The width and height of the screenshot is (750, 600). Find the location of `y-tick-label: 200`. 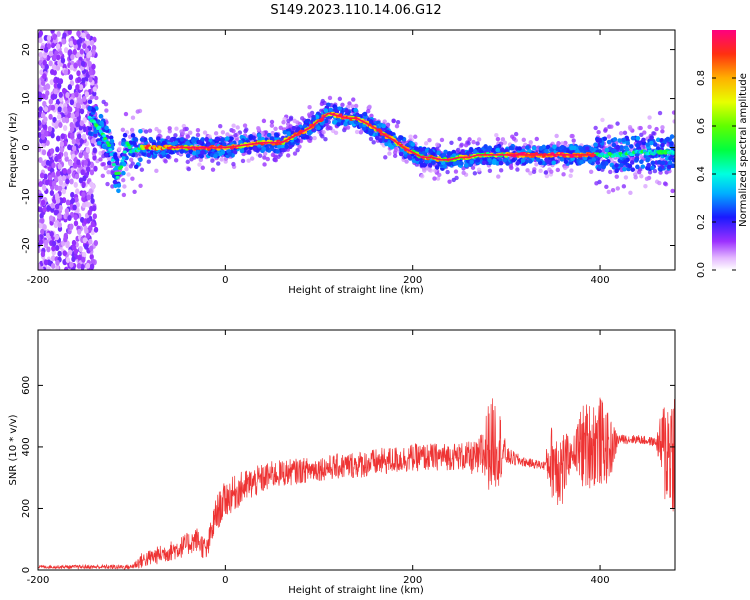

y-tick-label: 200 is located at coordinates (26, 508).